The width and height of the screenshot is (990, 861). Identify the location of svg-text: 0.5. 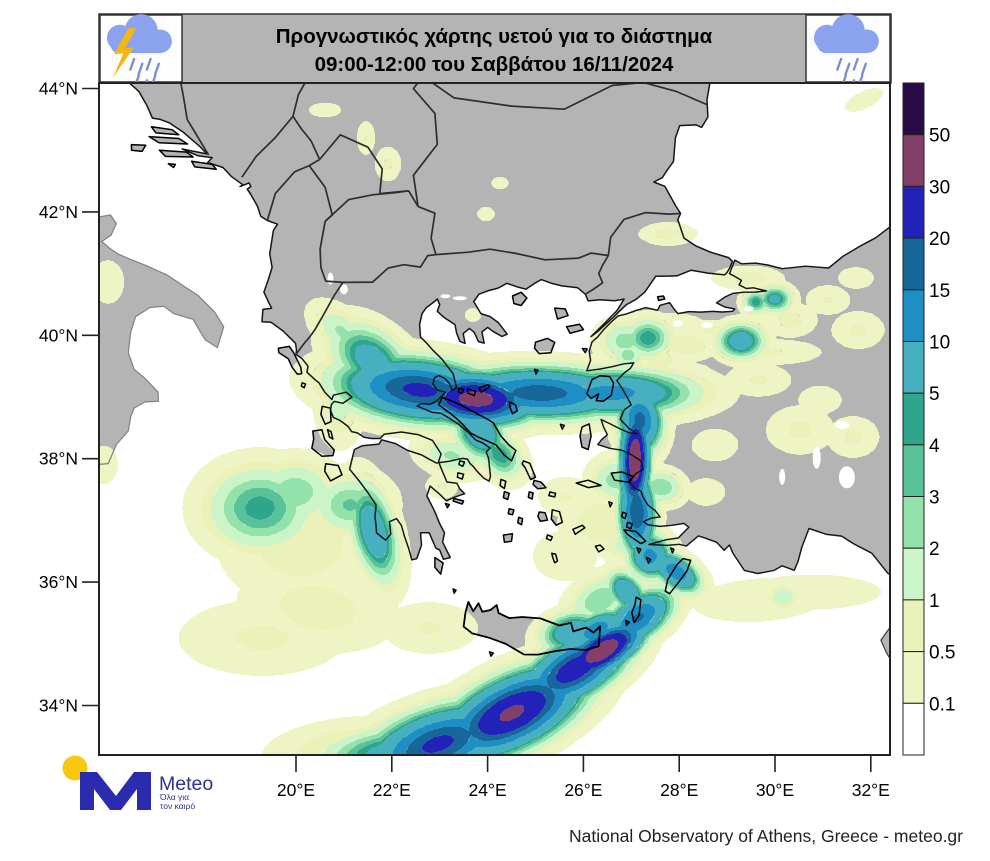
(942, 653).